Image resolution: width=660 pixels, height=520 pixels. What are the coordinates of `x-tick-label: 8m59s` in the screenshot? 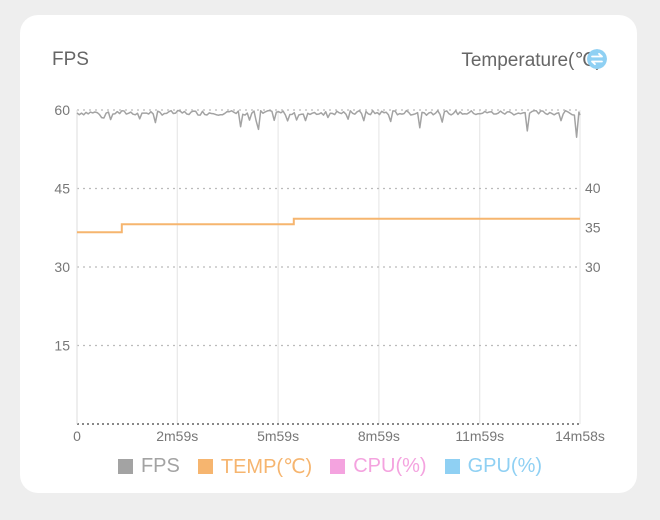 It's located at (379, 436).